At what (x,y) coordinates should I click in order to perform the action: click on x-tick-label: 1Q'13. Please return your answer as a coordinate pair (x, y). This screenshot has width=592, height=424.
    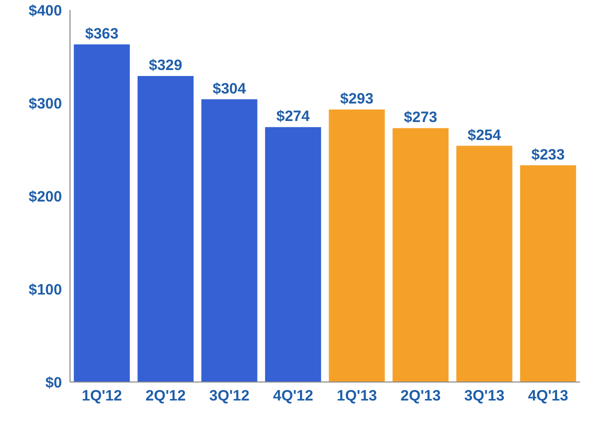
    Looking at the image, I should click on (357, 396).